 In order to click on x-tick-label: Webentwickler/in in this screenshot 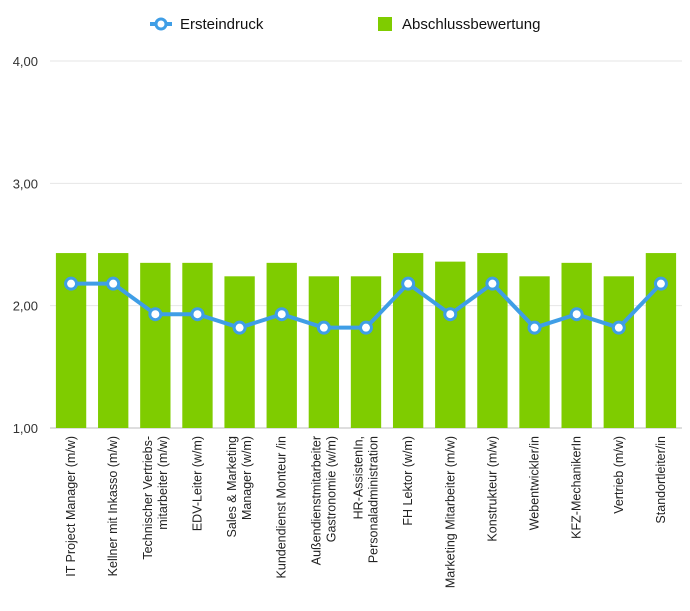, I will do `click(535, 483)`.